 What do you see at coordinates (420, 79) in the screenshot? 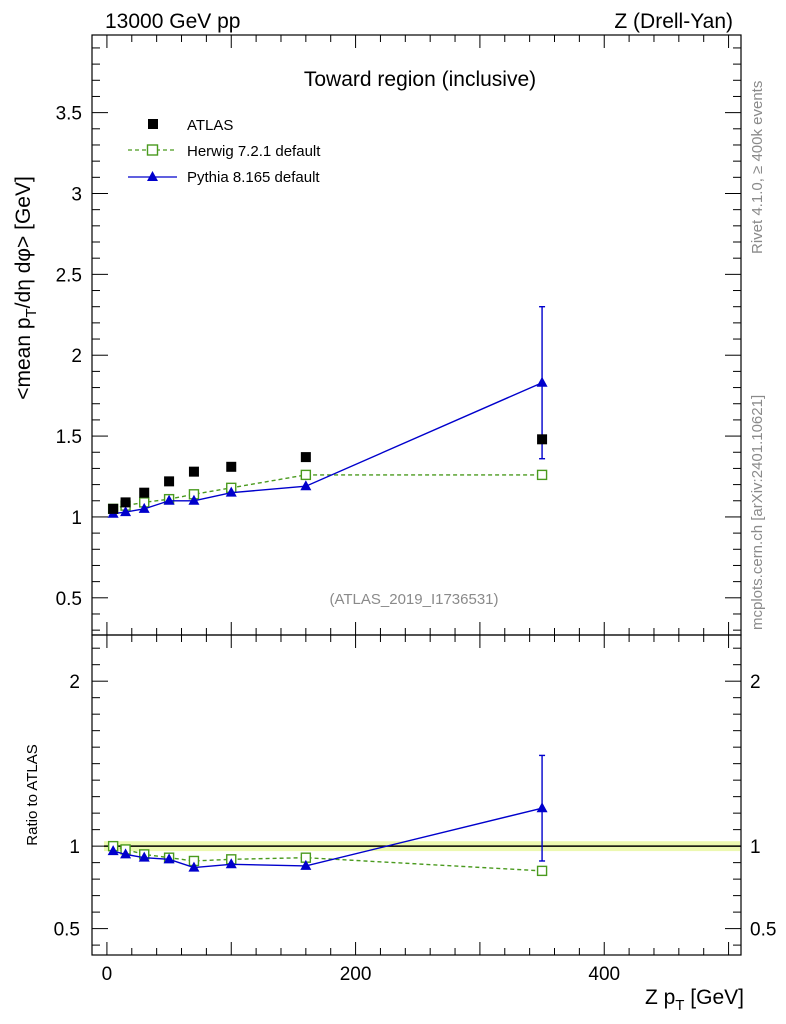
I see `chart-title: Toward region (inclusive)` at bounding box center [420, 79].